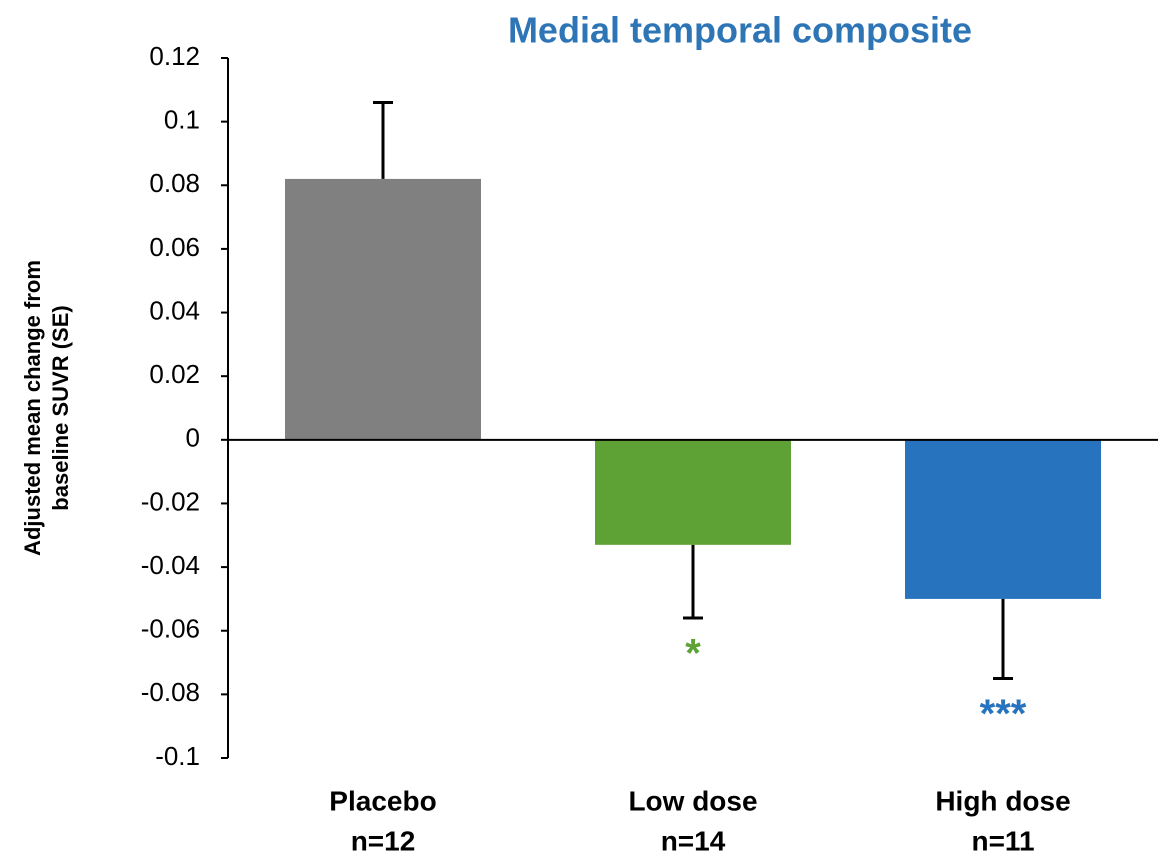  Describe the element at coordinates (174, 310) in the screenshot. I see `y-tick-label: 0.04` at that location.